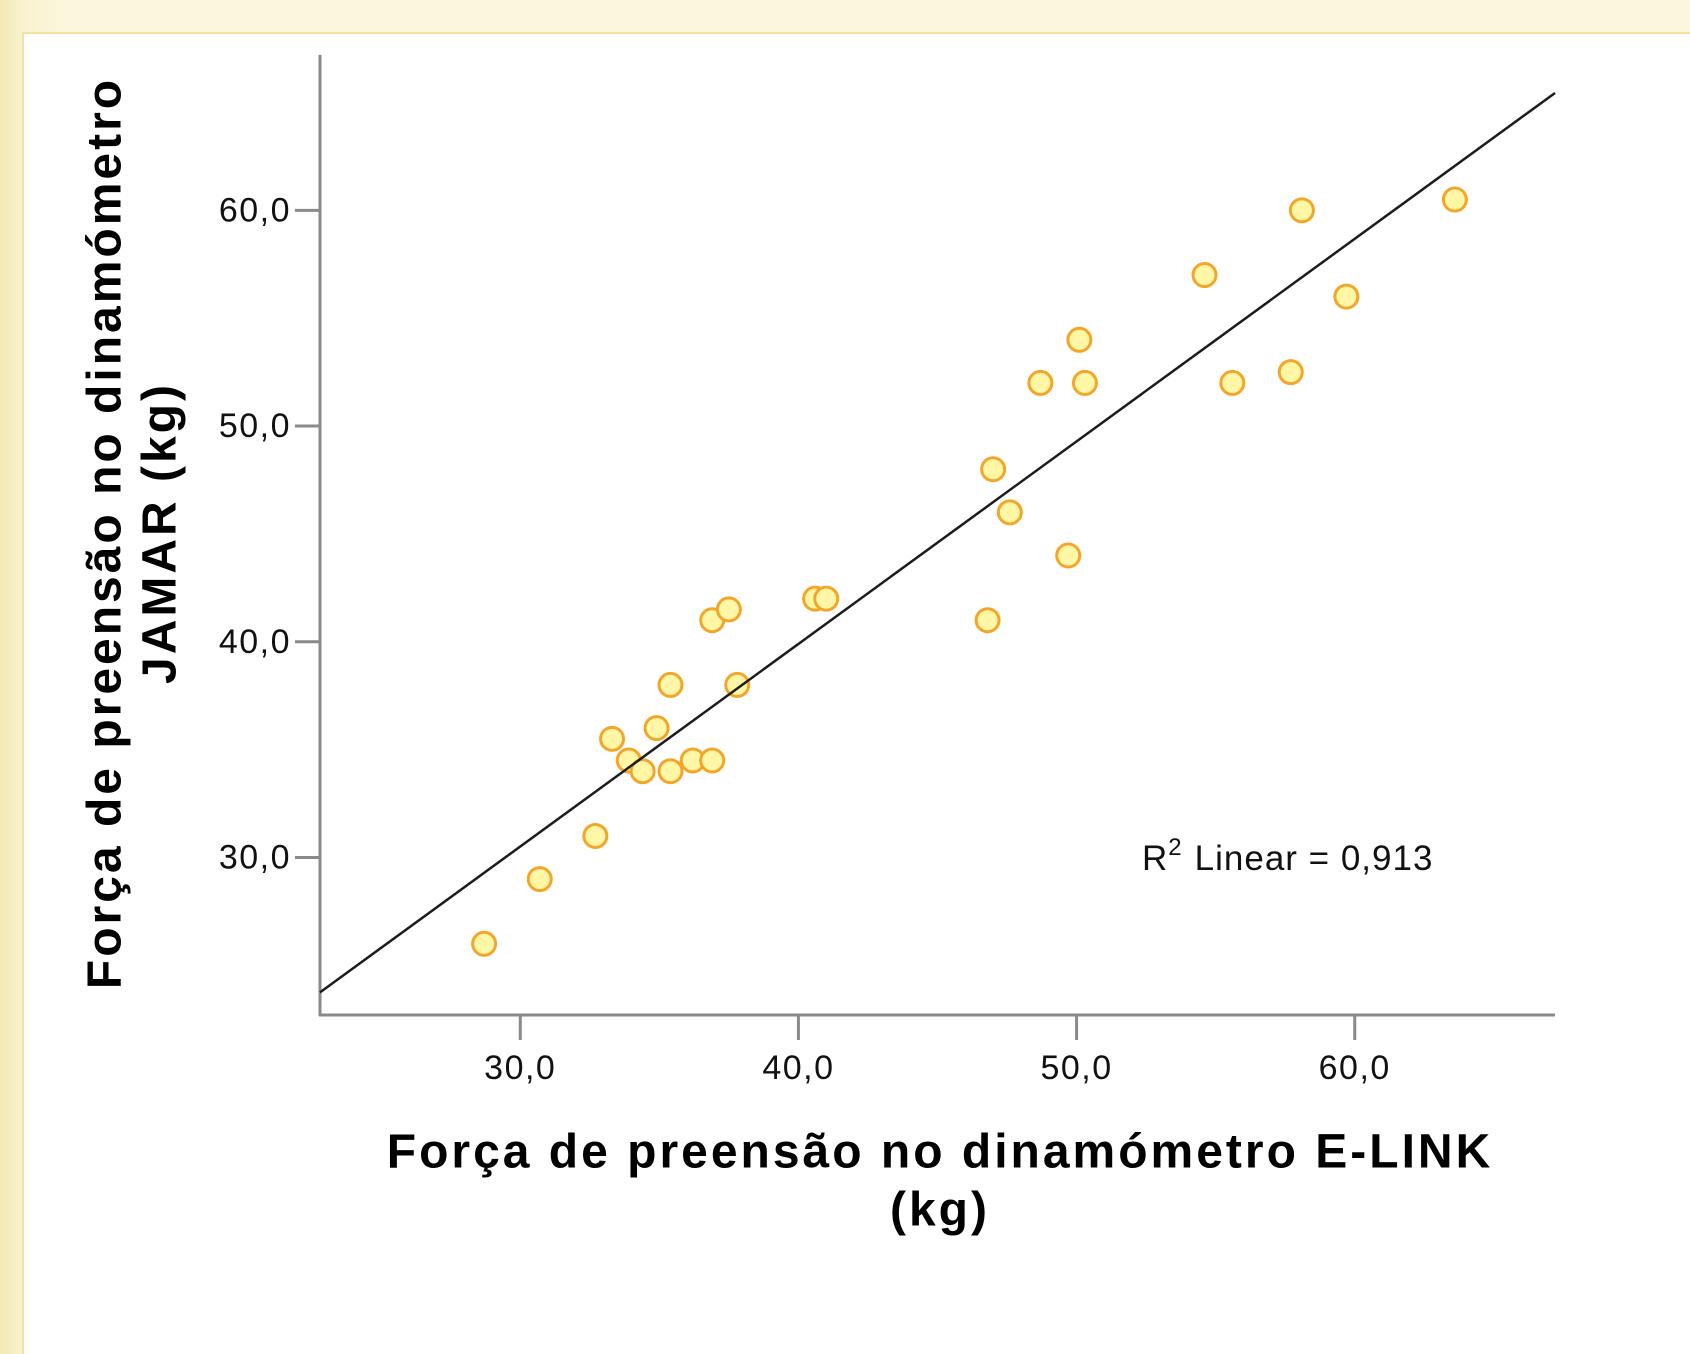  I want to click on r2-annotation: R2 Linear = 0,913, so click(1287, 856).